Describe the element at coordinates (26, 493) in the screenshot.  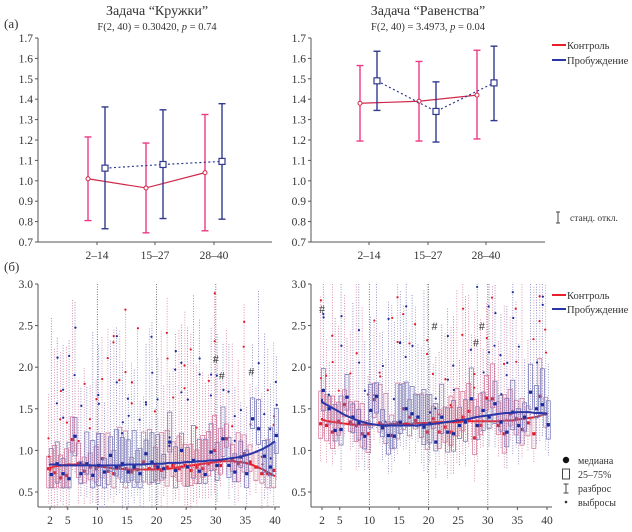
I see `y-tick-label: 0.5` at that location.